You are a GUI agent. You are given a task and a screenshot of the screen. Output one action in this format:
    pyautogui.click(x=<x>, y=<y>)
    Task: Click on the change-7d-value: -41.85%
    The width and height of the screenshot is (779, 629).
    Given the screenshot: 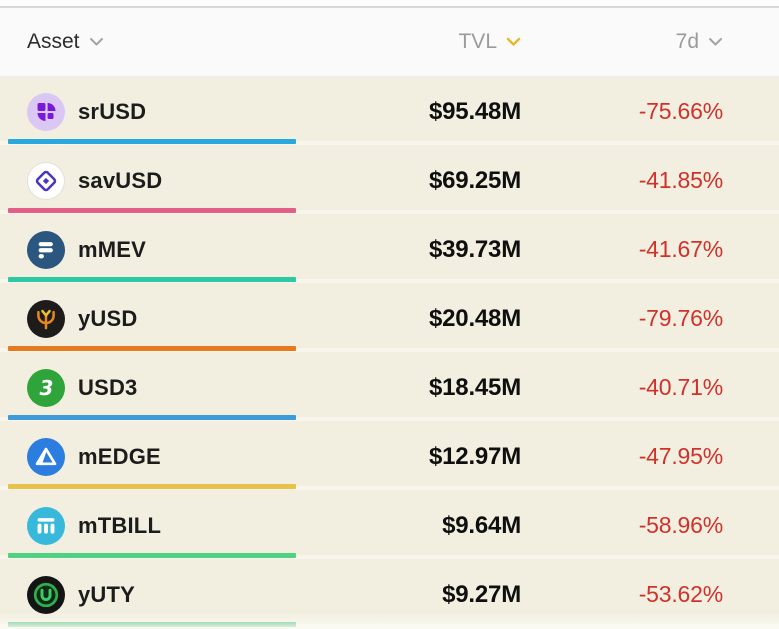 What is the action you would take?
    pyautogui.click(x=680, y=180)
    